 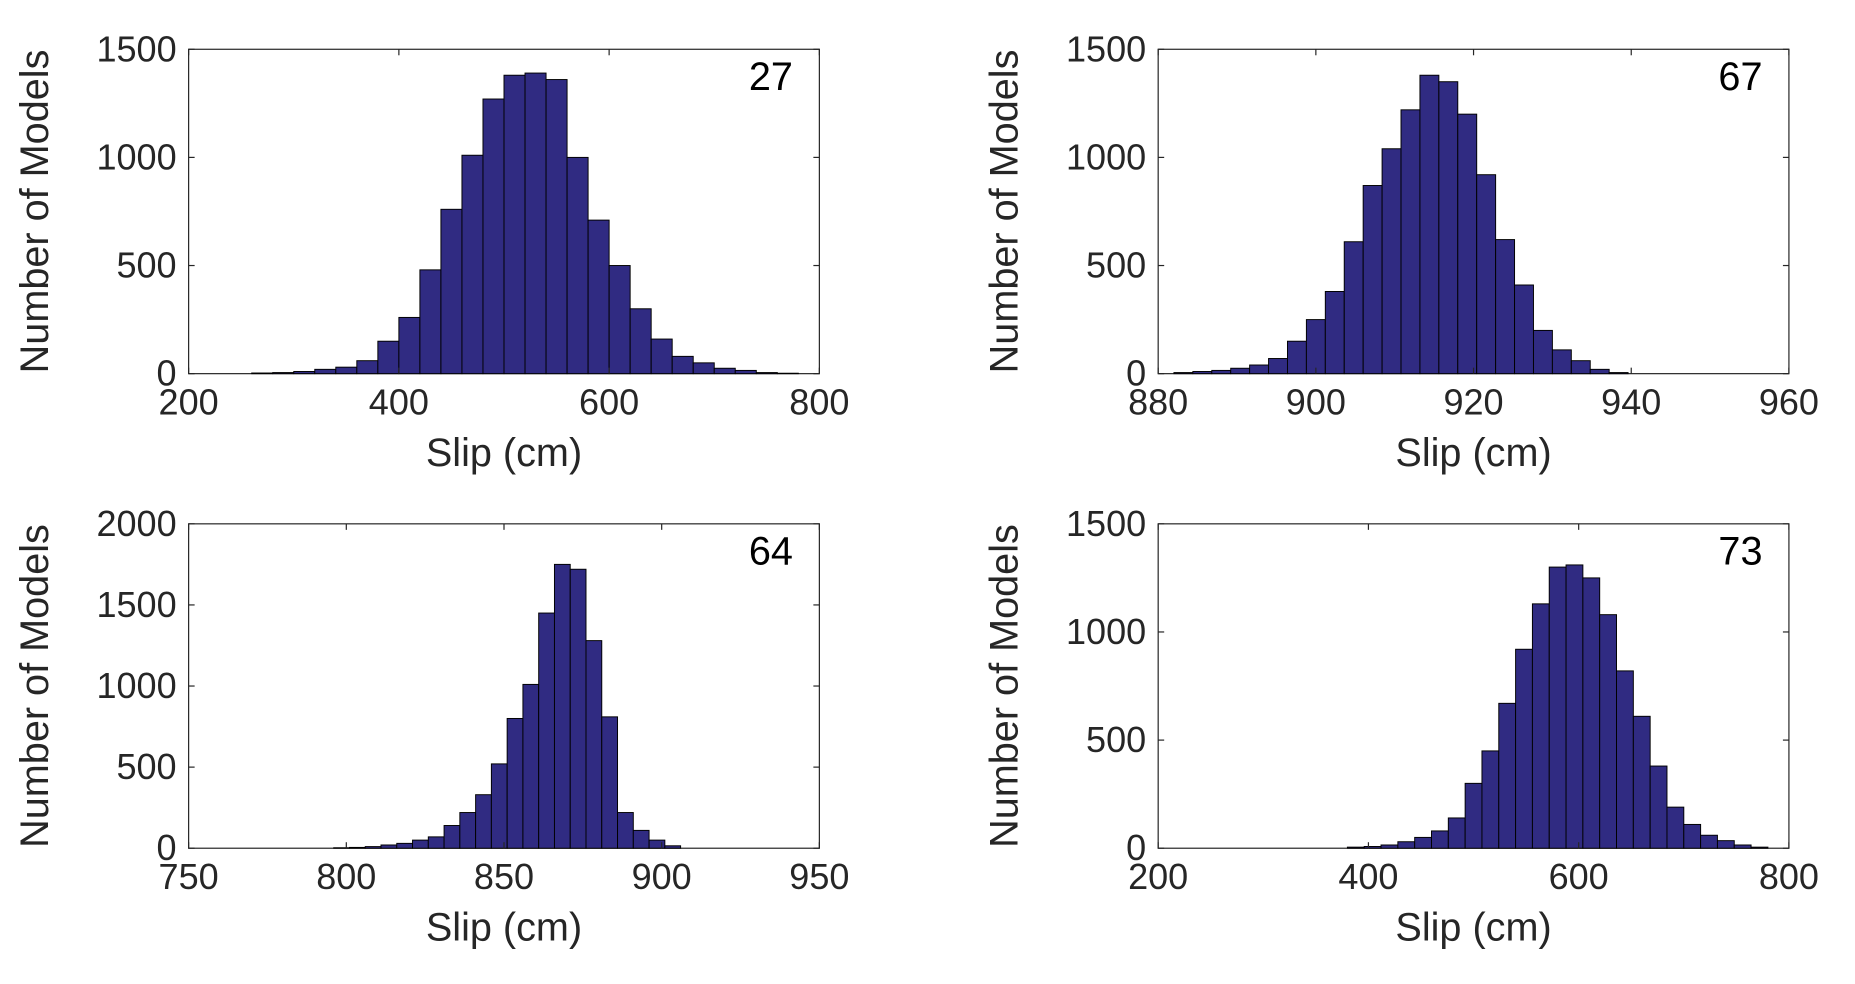 I want to click on panel-number-label: 67, so click(x=1740, y=77).